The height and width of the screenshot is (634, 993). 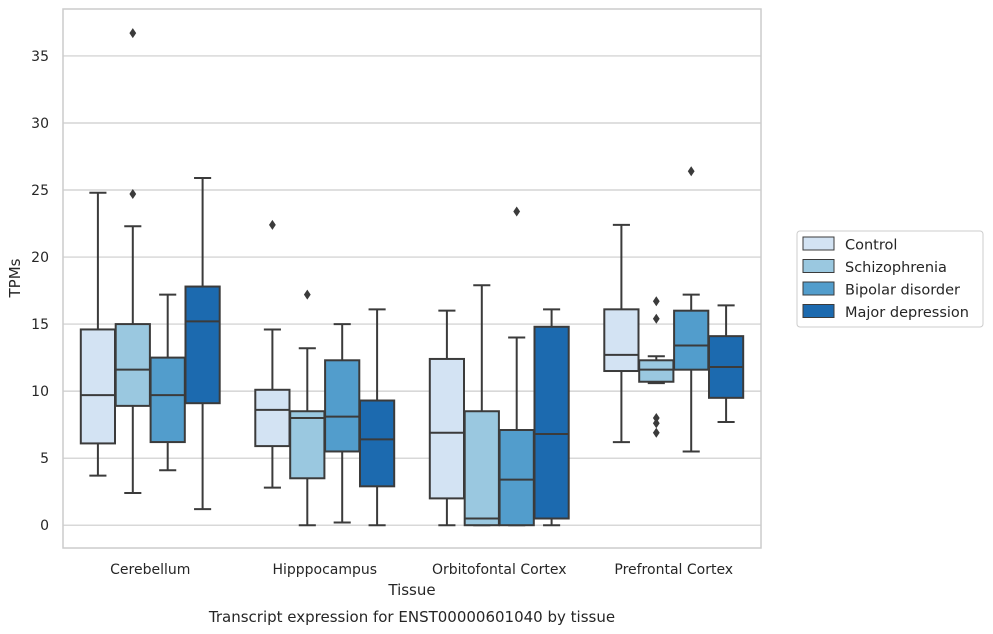 I want to click on y-tick-label: 5, so click(x=44, y=459).